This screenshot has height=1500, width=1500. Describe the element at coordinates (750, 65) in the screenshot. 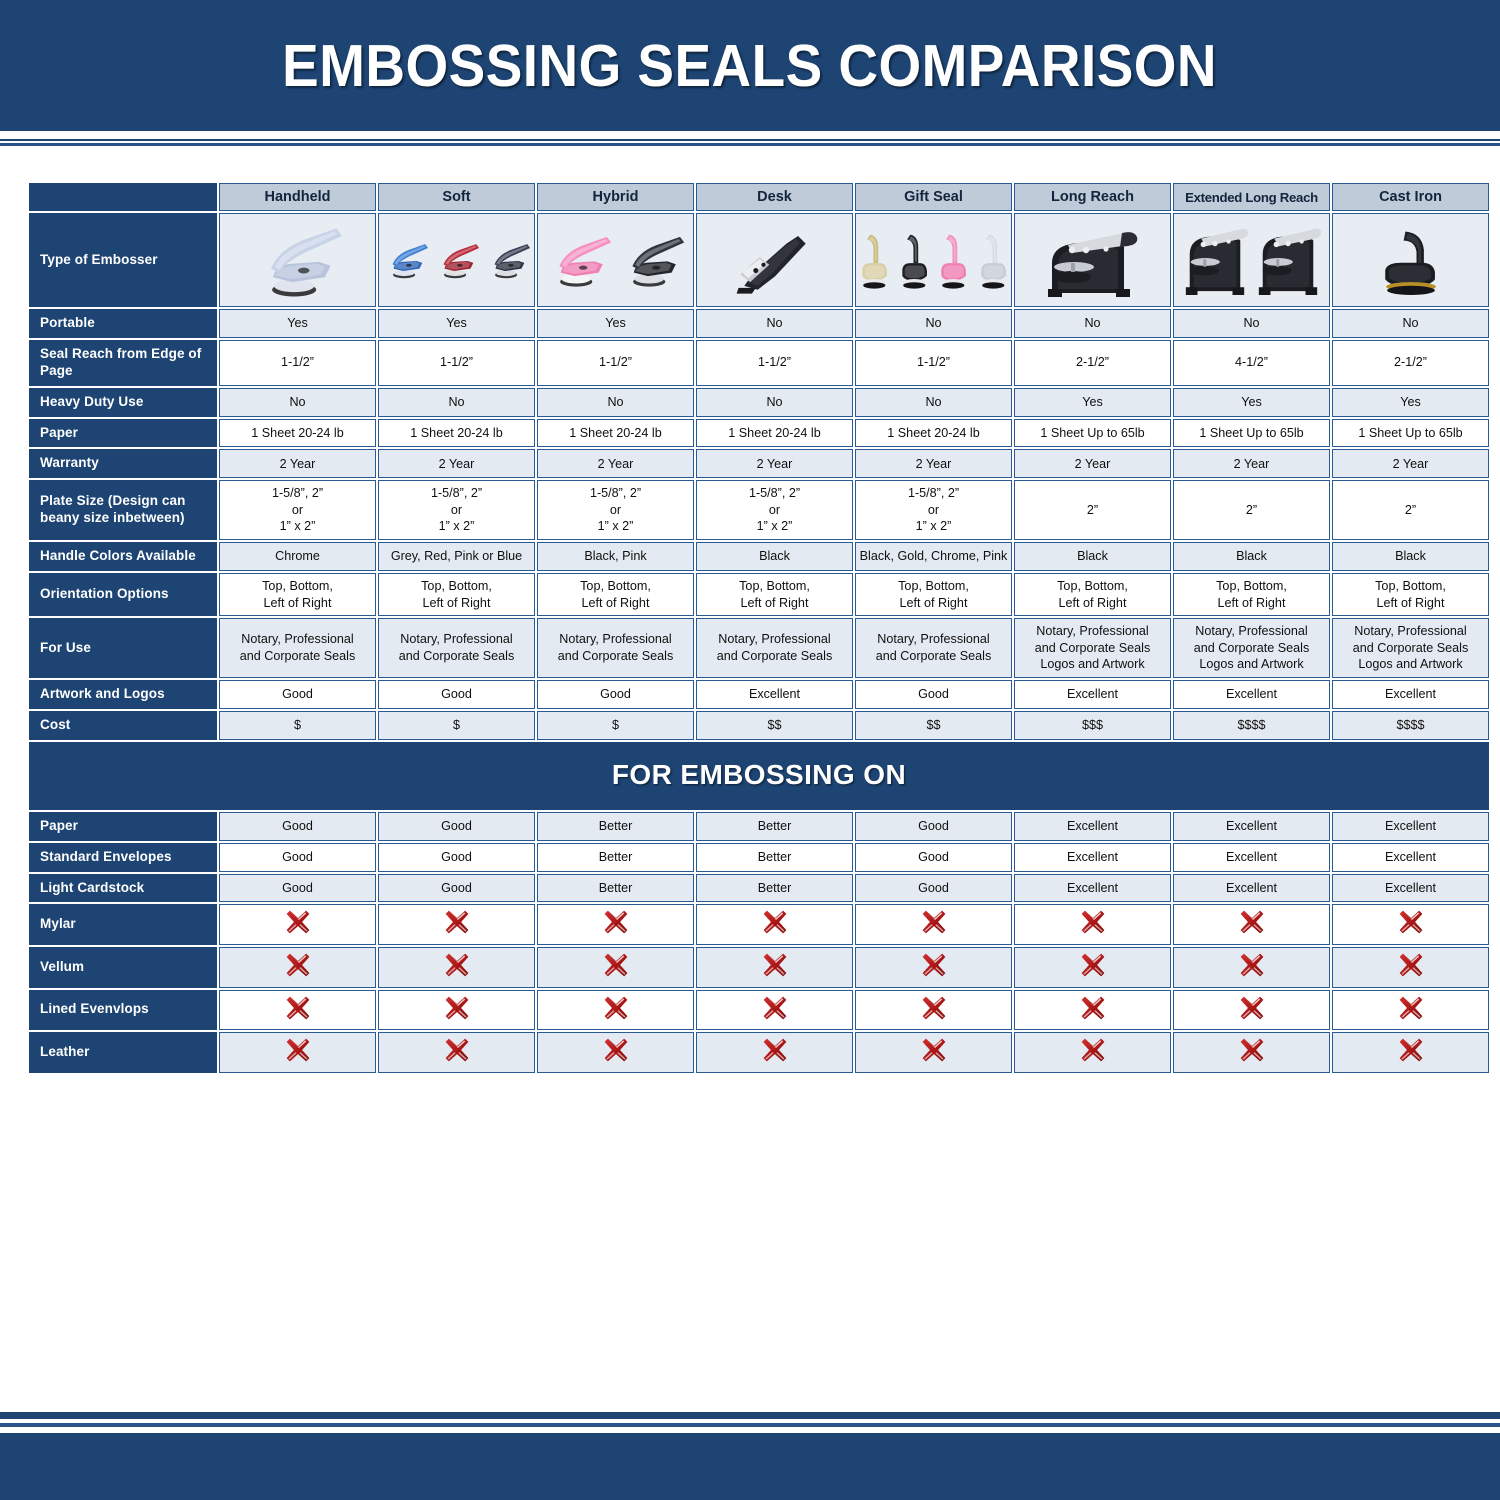

I see `page-banner: EMBOSSING SEALS COMPARISON` at that location.